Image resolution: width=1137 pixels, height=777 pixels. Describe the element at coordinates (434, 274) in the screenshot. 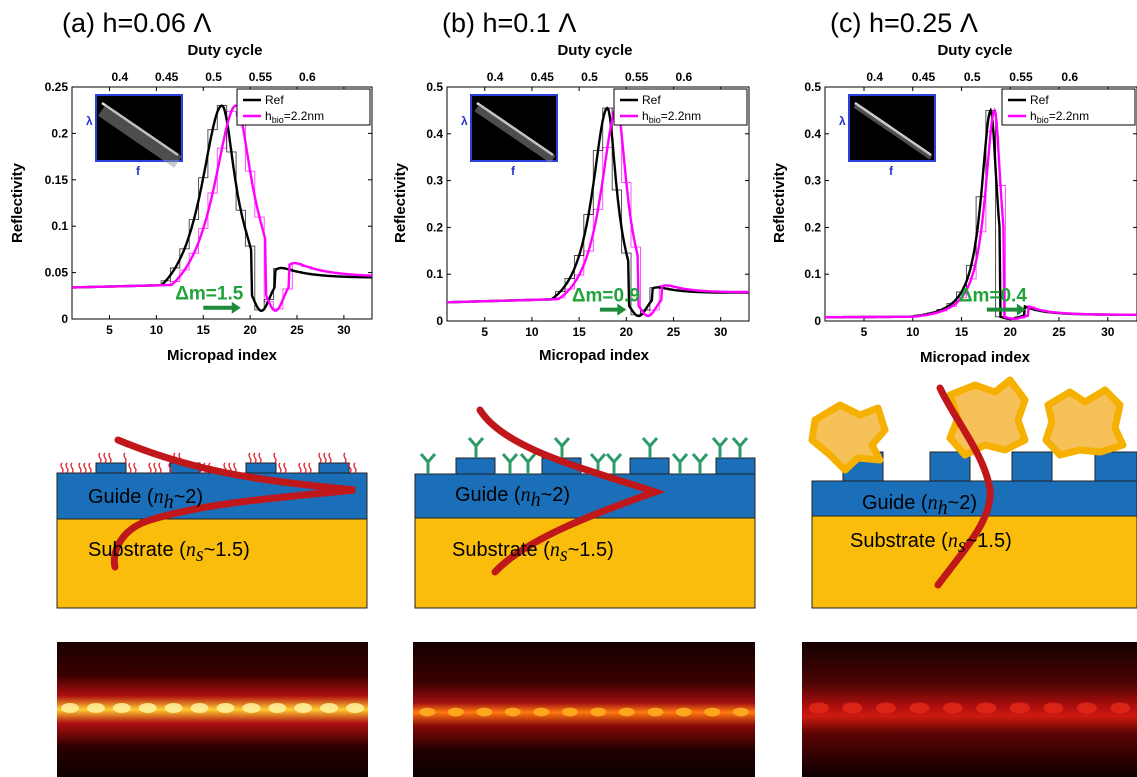

I see `y-tick-label: 0.1` at that location.